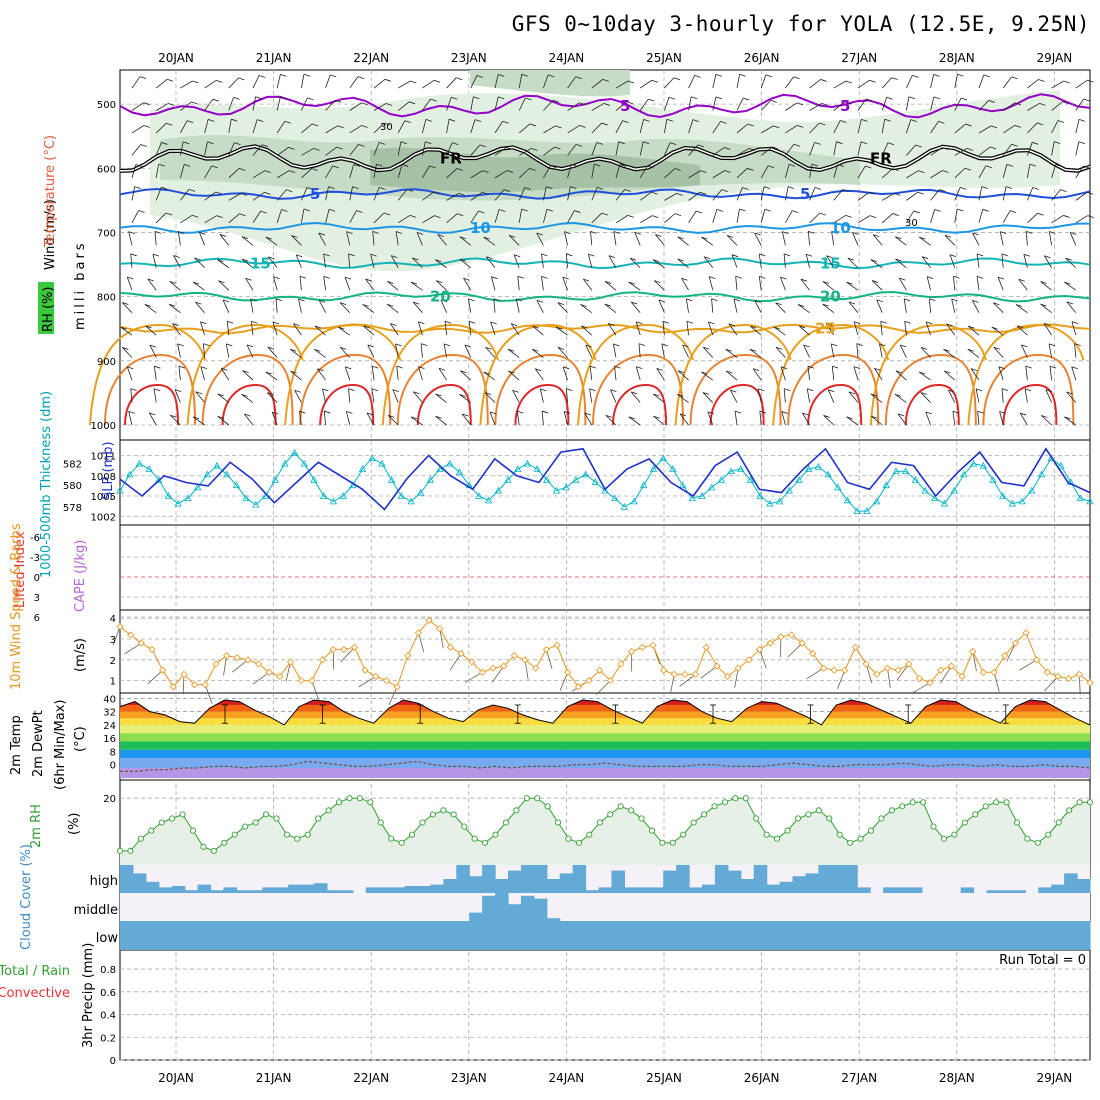 The image size is (1100, 1100). What do you see at coordinates (109, 699) in the screenshot?
I see `temp-tick-label: 40` at bounding box center [109, 699].